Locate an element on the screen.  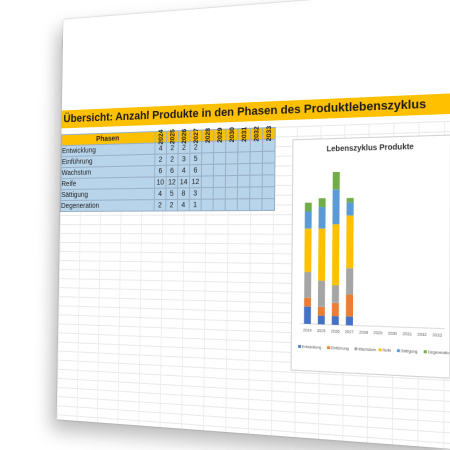
legend-label: Reife is located at coordinates (386, 350).